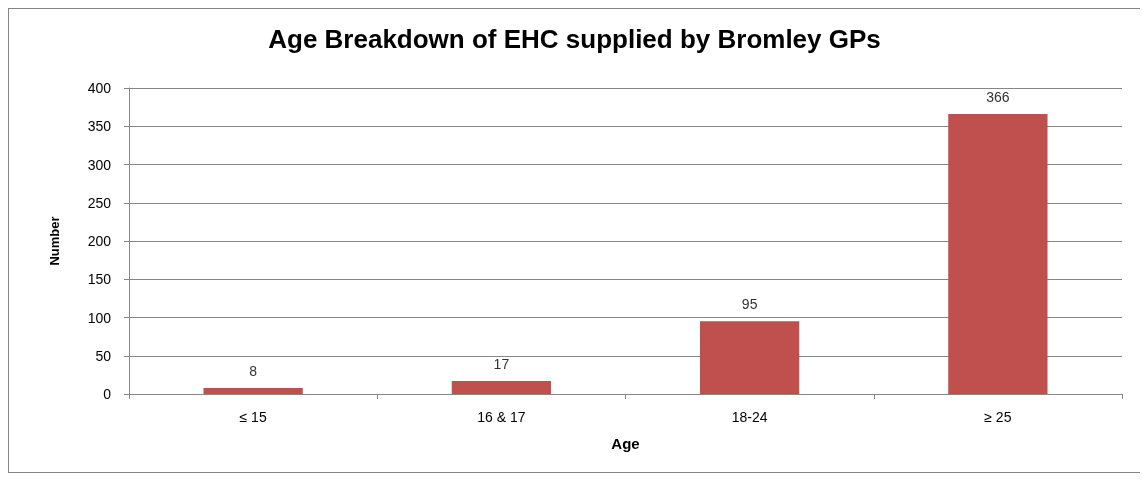 The image size is (1148, 481). What do you see at coordinates (998, 97) in the screenshot?
I see `data-label: 366` at bounding box center [998, 97].